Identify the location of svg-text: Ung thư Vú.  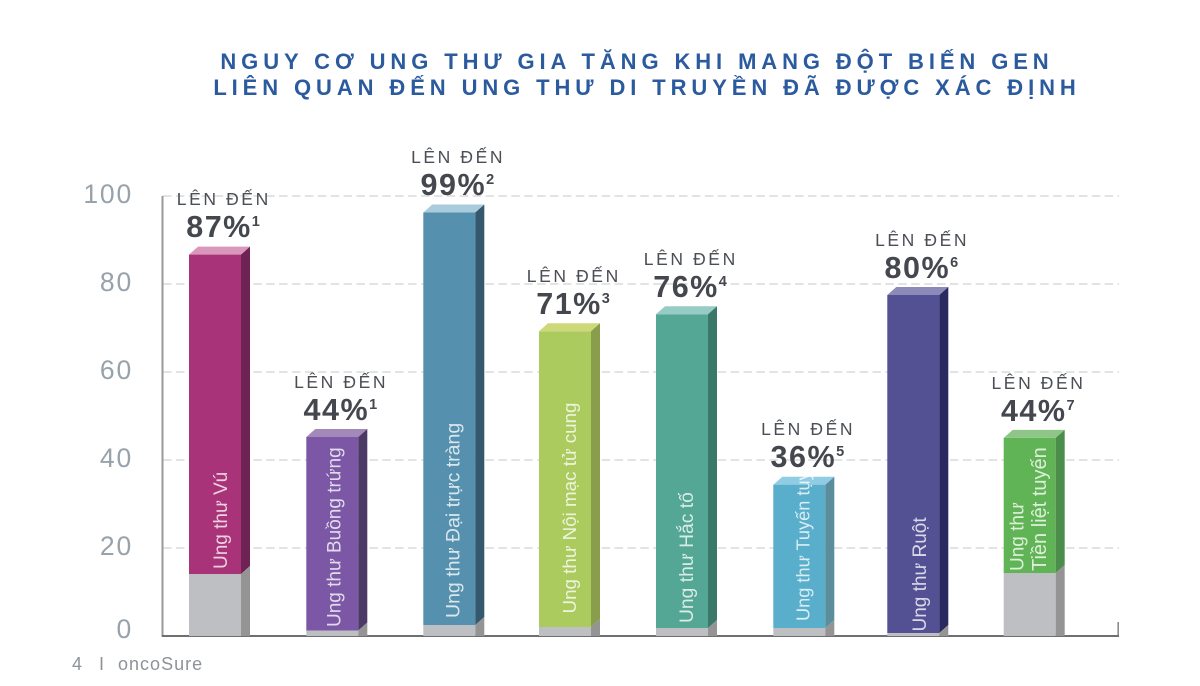
(221, 520).